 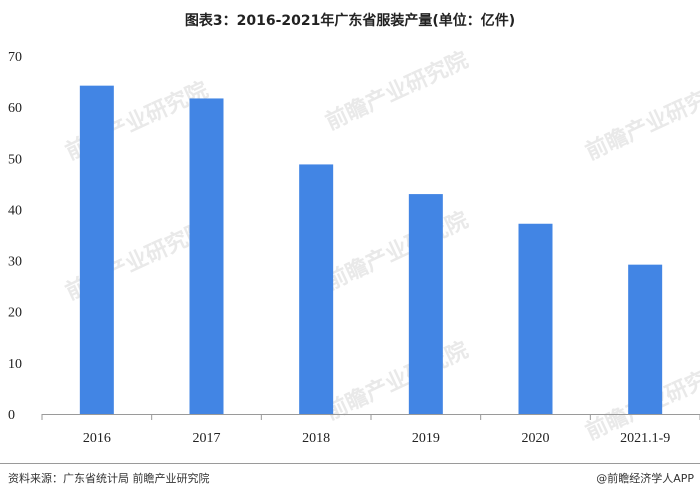 What do you see at coordinates (350, 477) in the screenshot?
I see `footer: 资料来源：广东省统计局 前瞻产业研究院 @前瞻经济学人APP` at bounding box center [350, 477].